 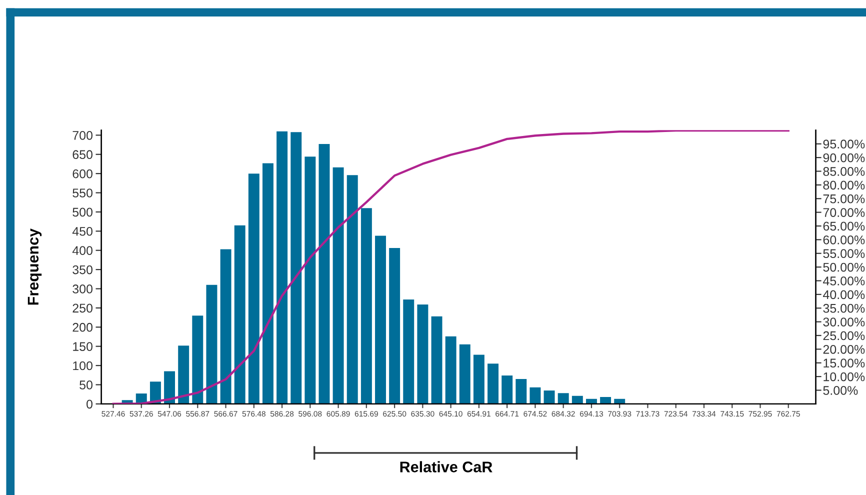 I want to click on y-tick-label: 50, so click(x=86, y=385).